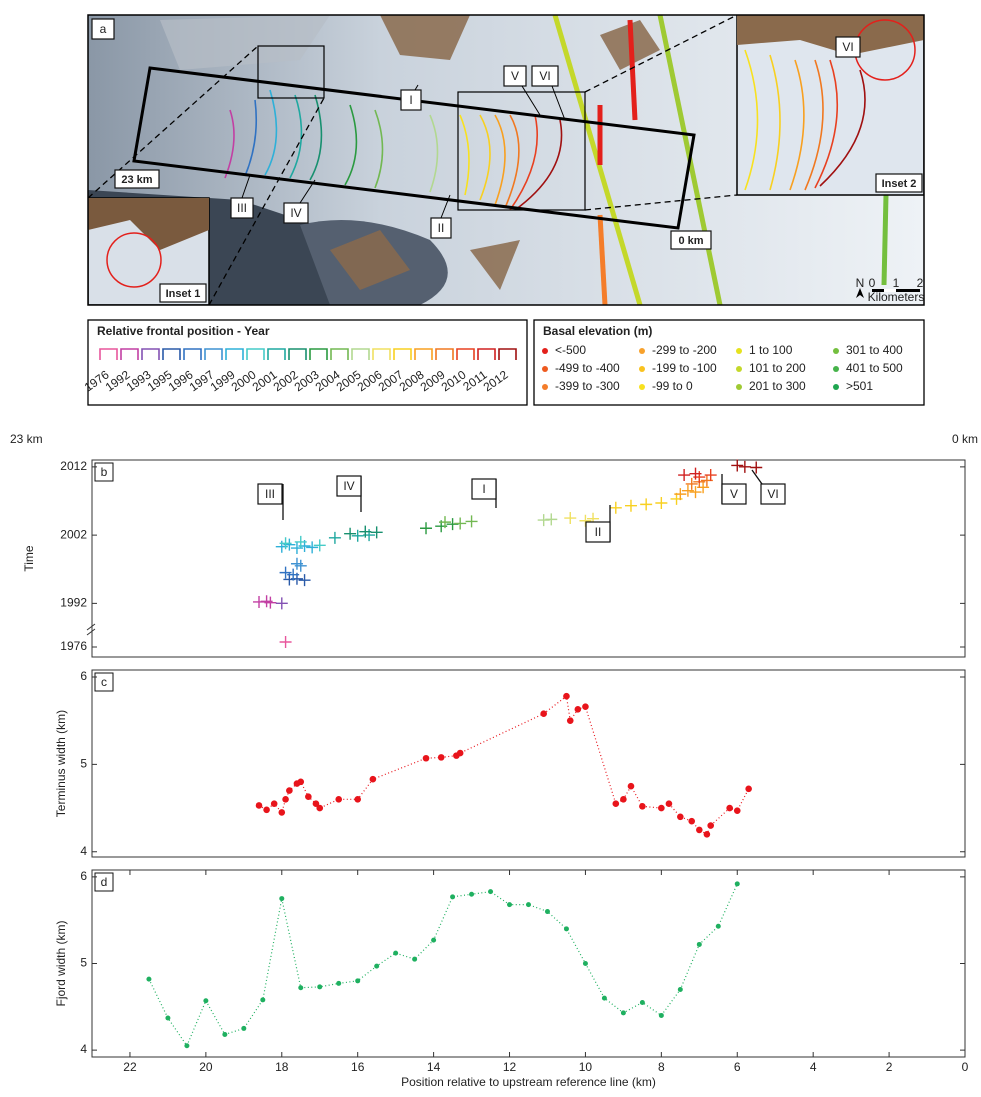  What do you see at coordinates (777, 368) in the screenshot?
I see `legend-label: 101 to 200` at bounding box center [777, 368].